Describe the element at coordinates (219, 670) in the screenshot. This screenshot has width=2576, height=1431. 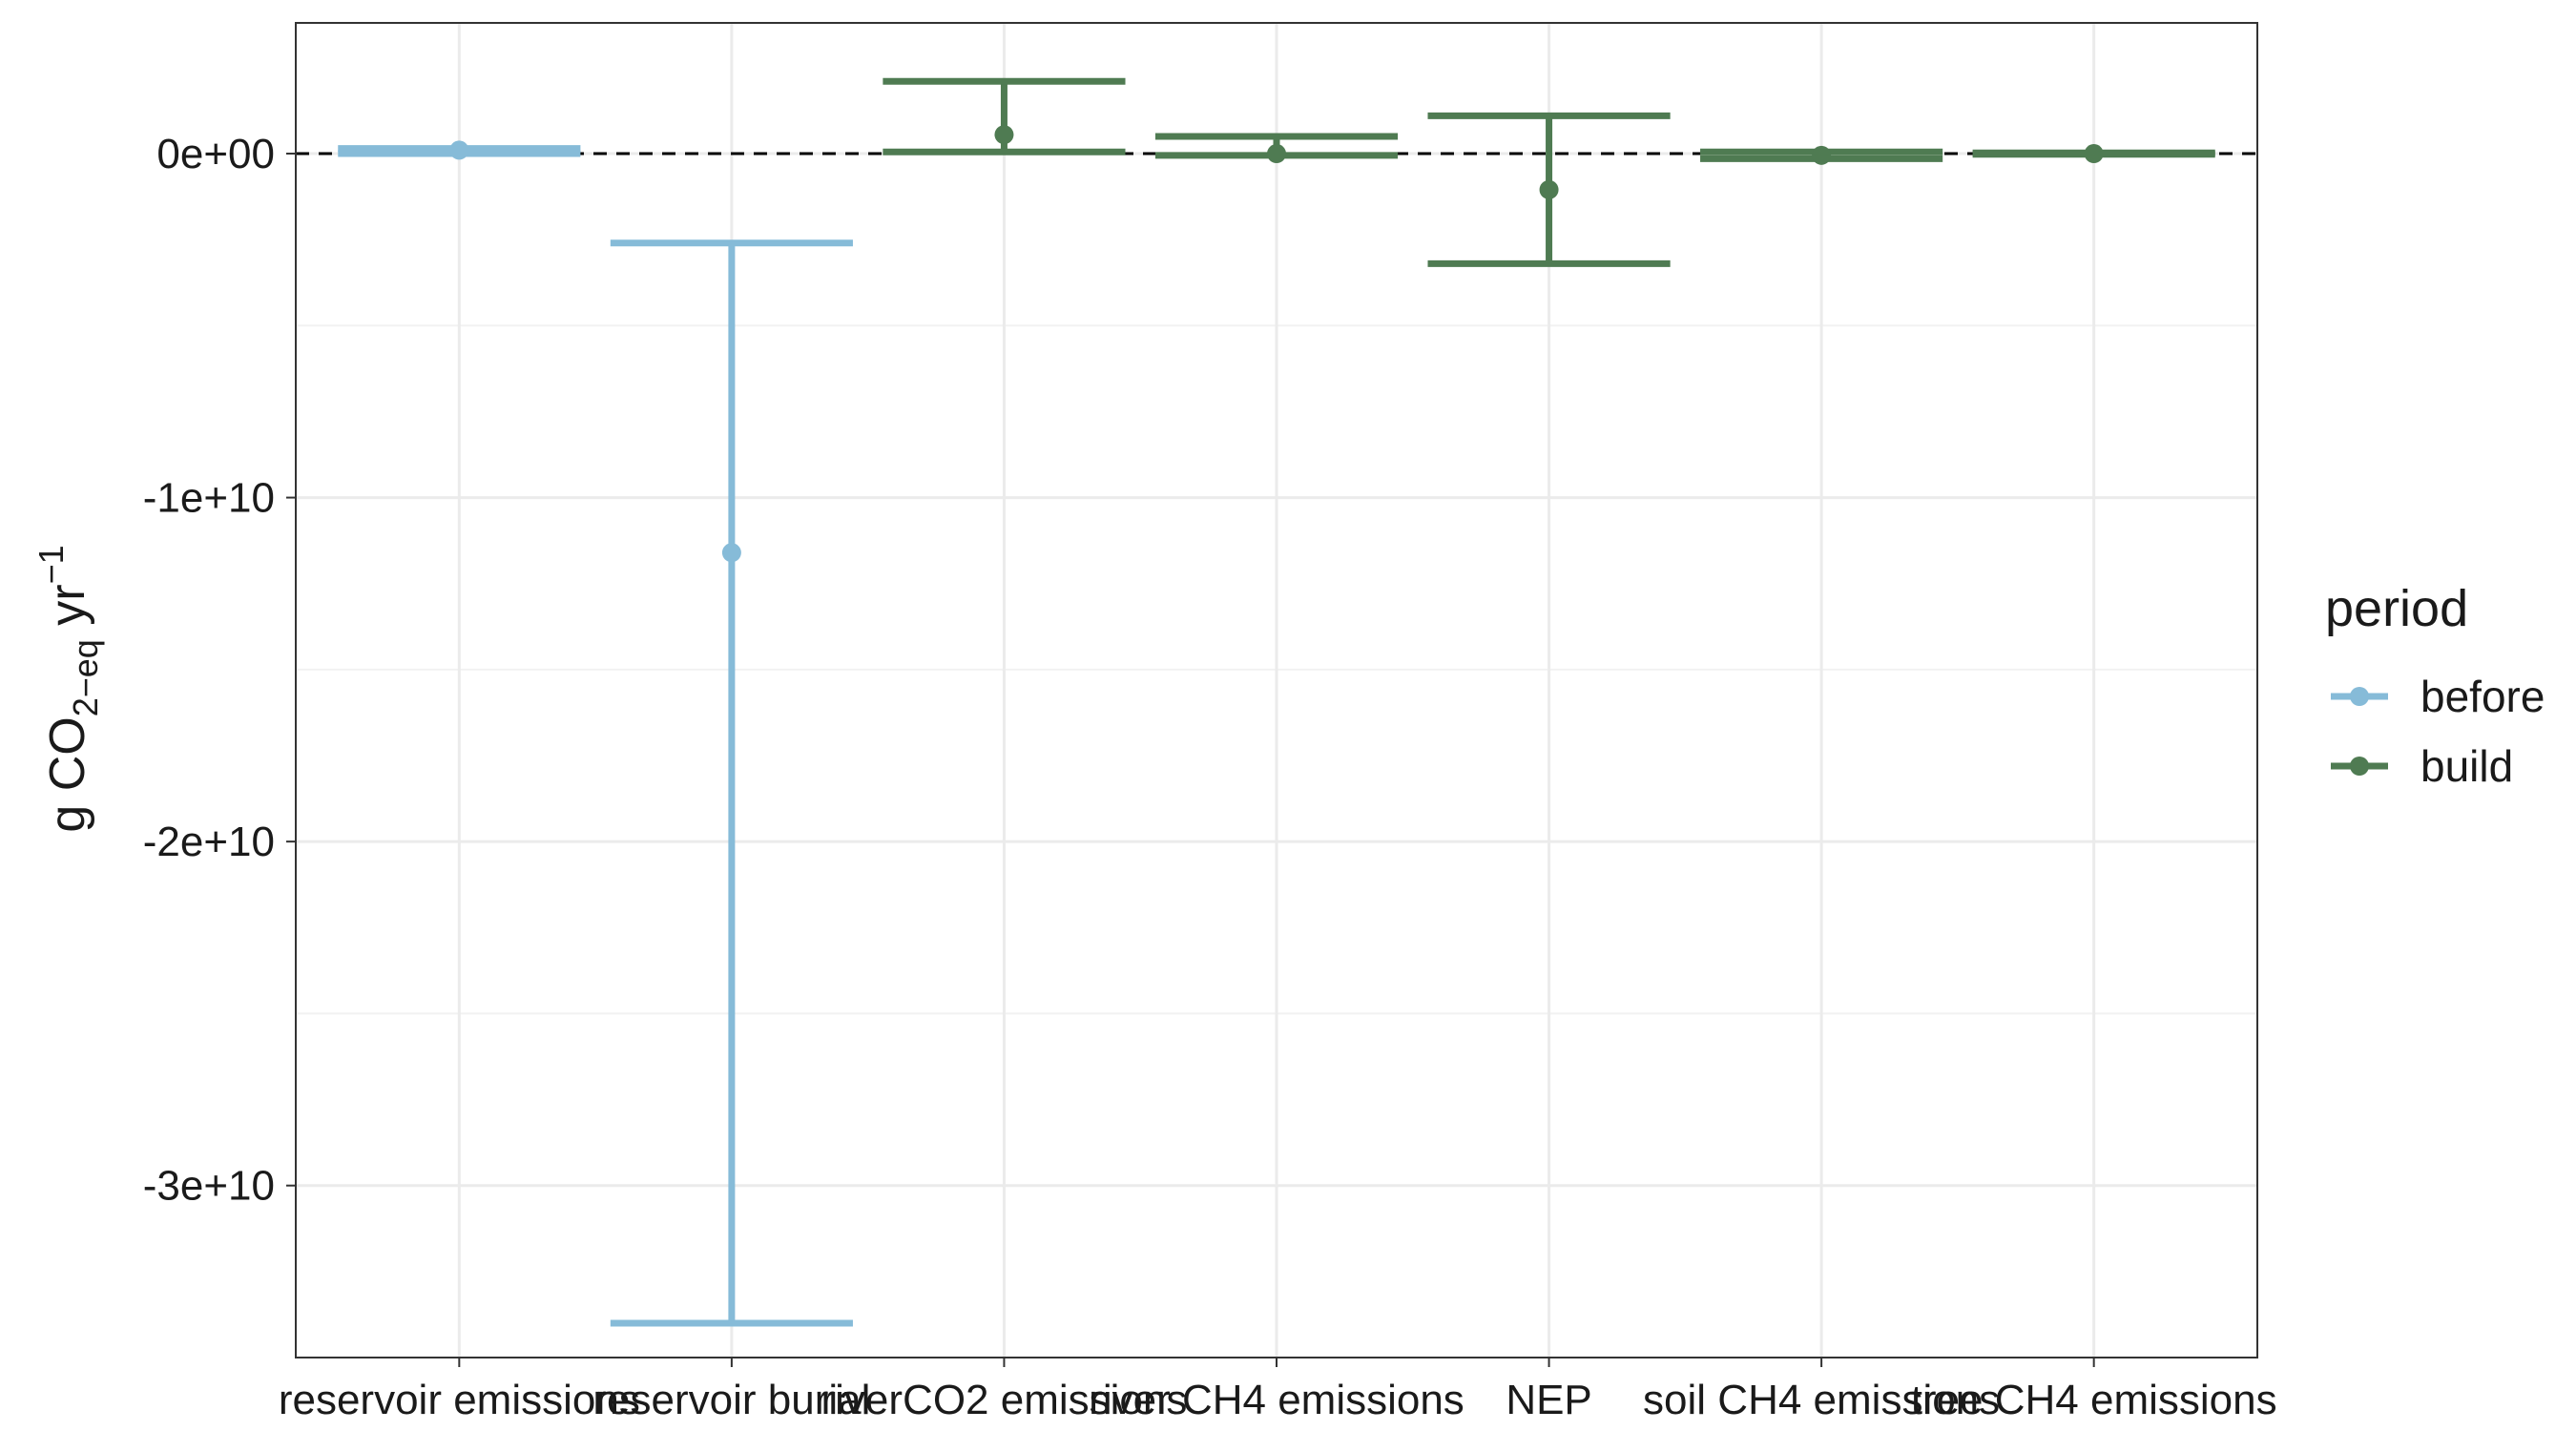
I see `y-axis: 0e+00 -1e+10 -2e+10 -3e+10` at that location.